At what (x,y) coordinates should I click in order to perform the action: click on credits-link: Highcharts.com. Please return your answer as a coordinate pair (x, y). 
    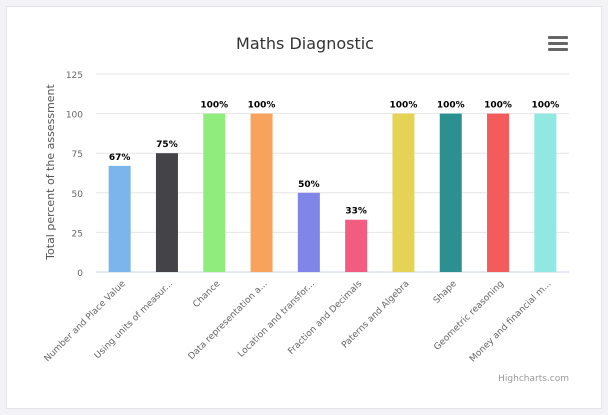
    Looking at the image, I should click on (533, 379).